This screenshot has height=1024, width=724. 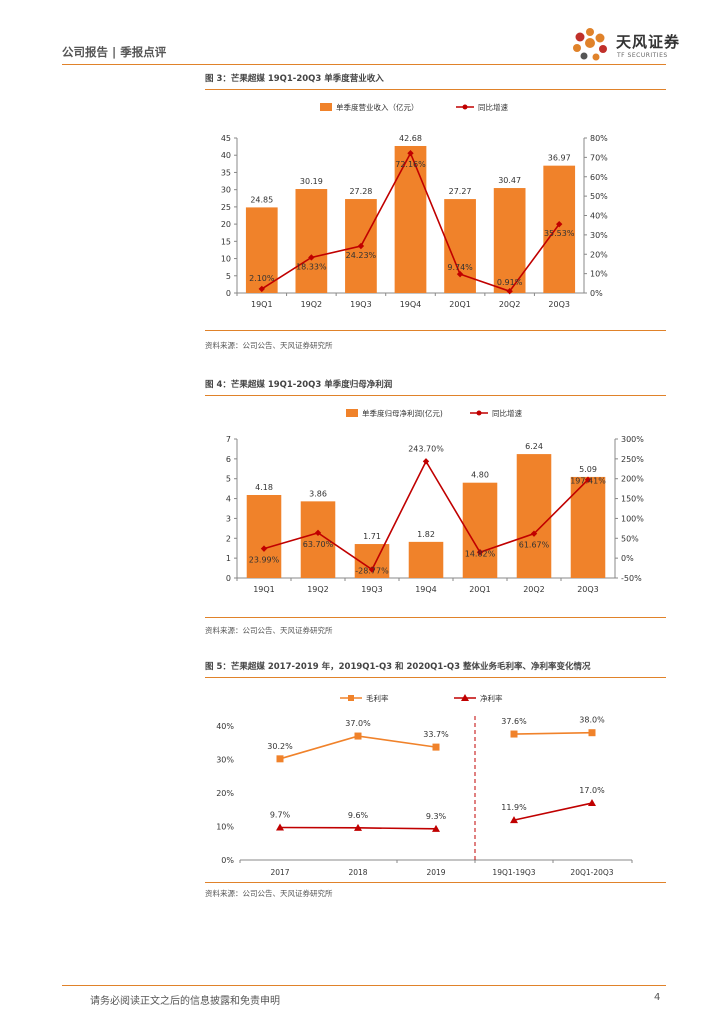 What do you see at coordinates (269, 893) in the screenshot?
I see `figure-5-source: 资料来源：公司公告、天风证券研究所` at bounding box center [269, 893].